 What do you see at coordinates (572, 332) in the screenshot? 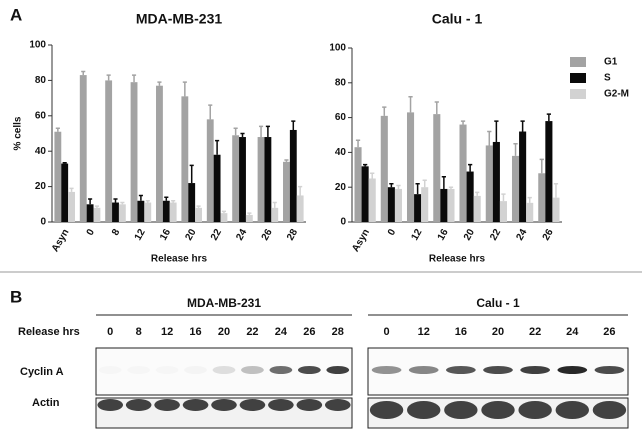
I see `lane-label: 24` at bounding box center [572, 332].